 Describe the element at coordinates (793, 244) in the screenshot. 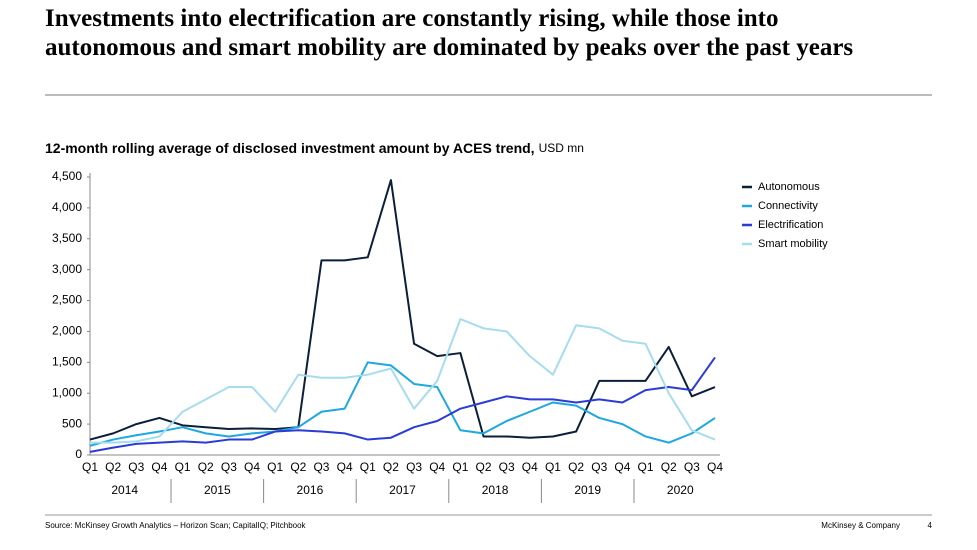

I see `legend-label: Smart mobility` at that location.